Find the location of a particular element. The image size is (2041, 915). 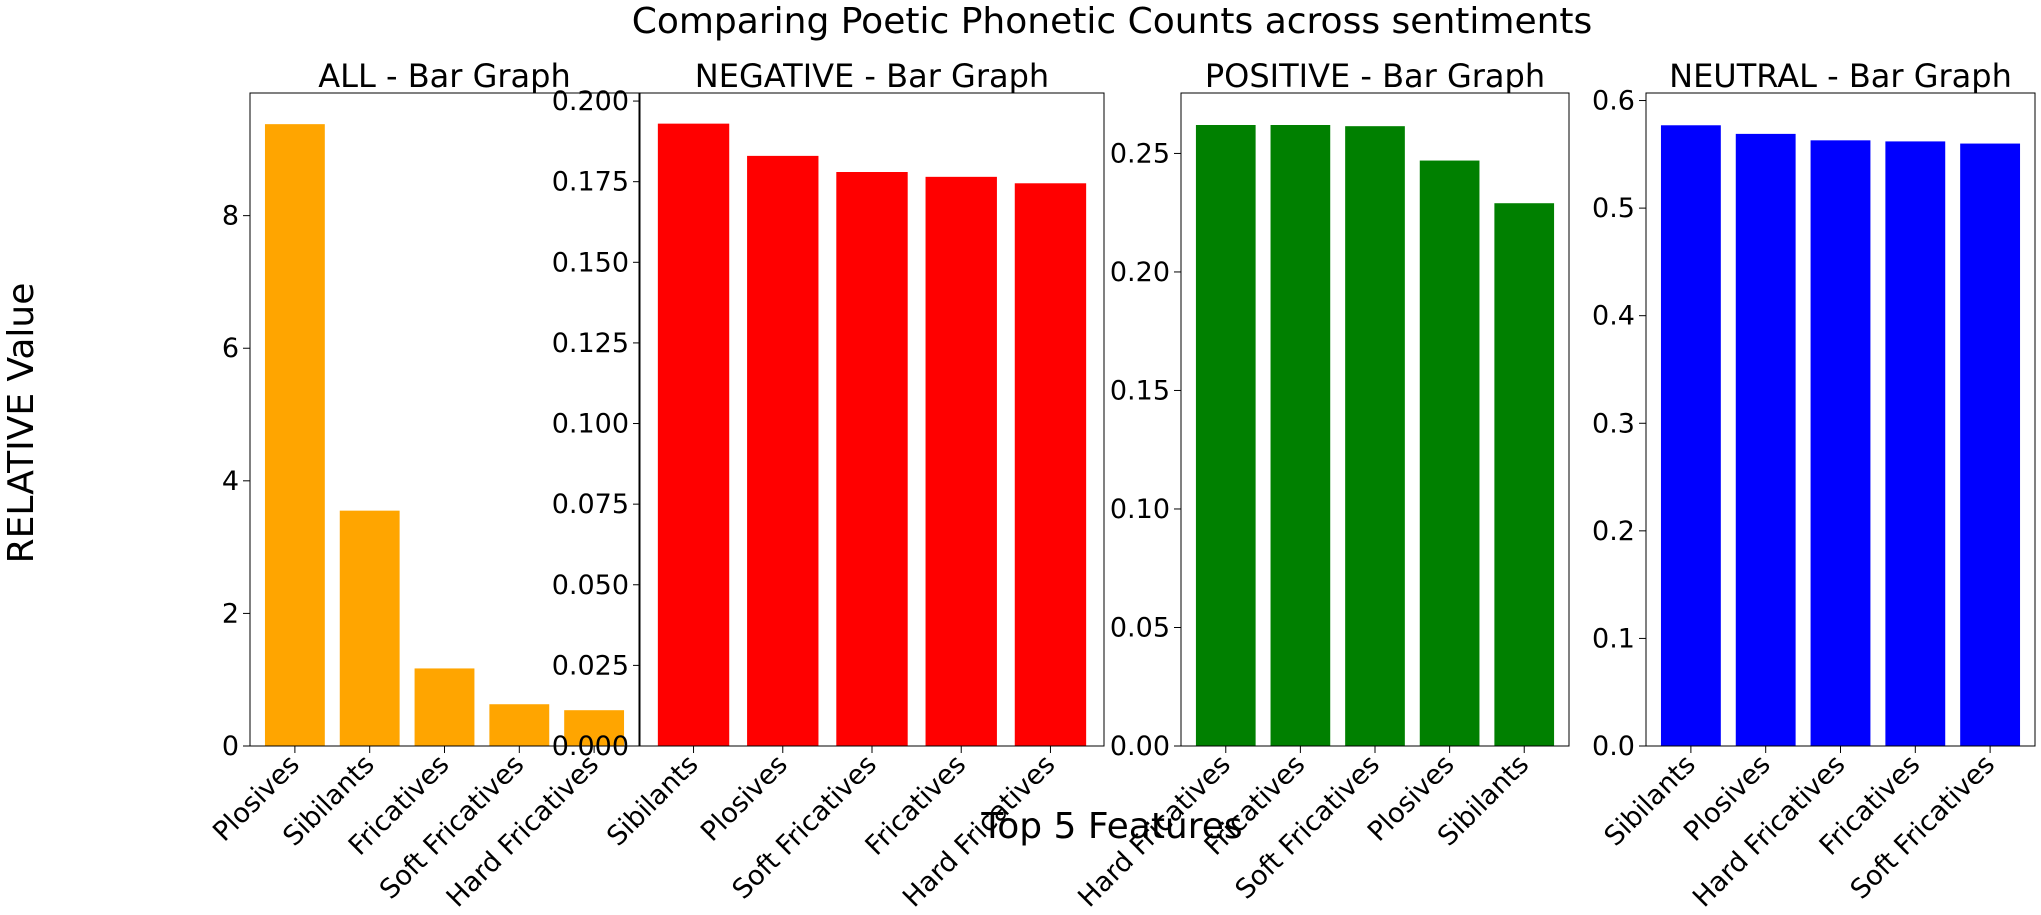

y-tick-label: 0.05 is located at coordinates (1140, 627).